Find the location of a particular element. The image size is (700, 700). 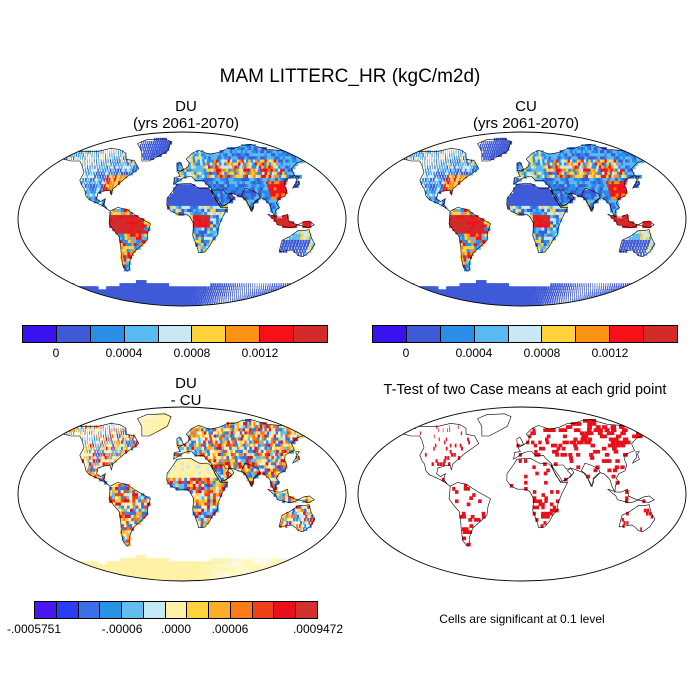

map-cu is located at coordinates (522, 219).